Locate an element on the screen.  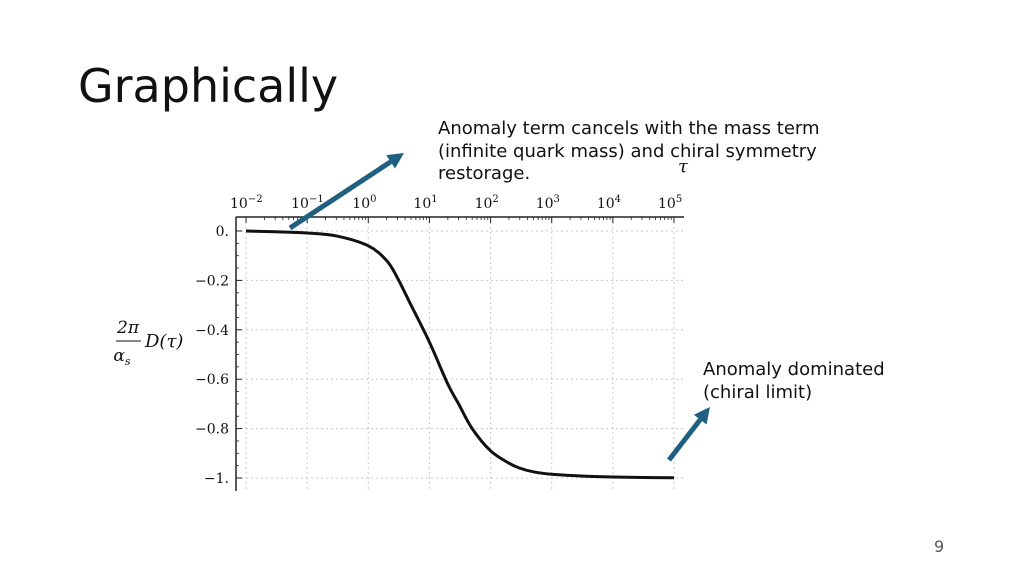
x-tick-label: 10⁴ is located at coordinates (609, 203).